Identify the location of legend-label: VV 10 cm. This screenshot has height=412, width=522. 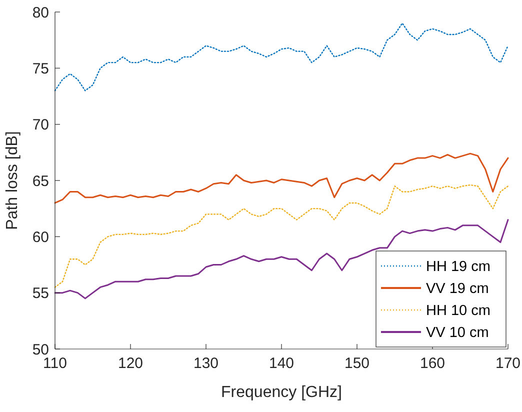
(457, 333).